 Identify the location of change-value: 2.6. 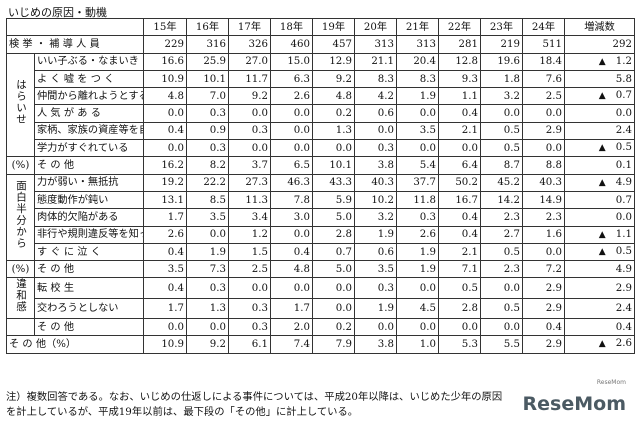
(623, 344).